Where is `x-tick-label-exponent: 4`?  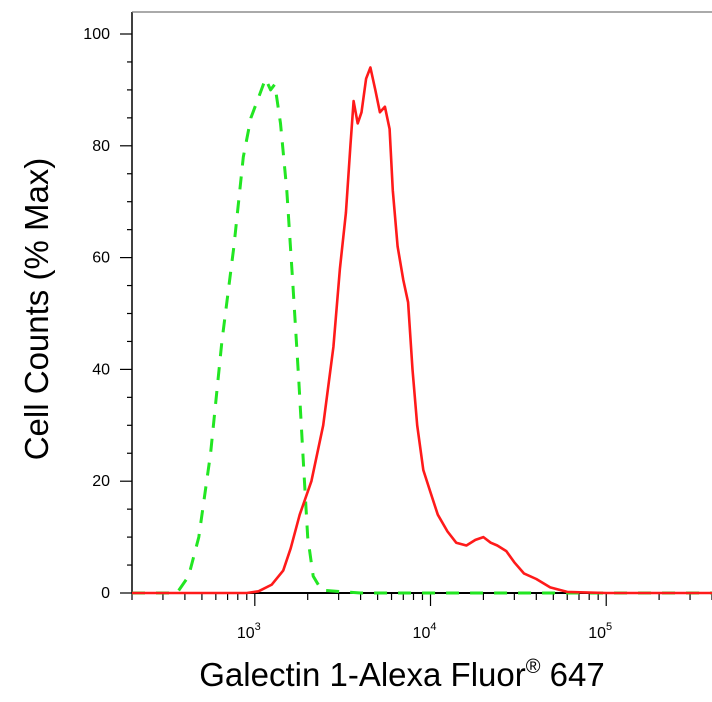
x-tick-label-exponent: 4 is located at coordinates (433, 627).